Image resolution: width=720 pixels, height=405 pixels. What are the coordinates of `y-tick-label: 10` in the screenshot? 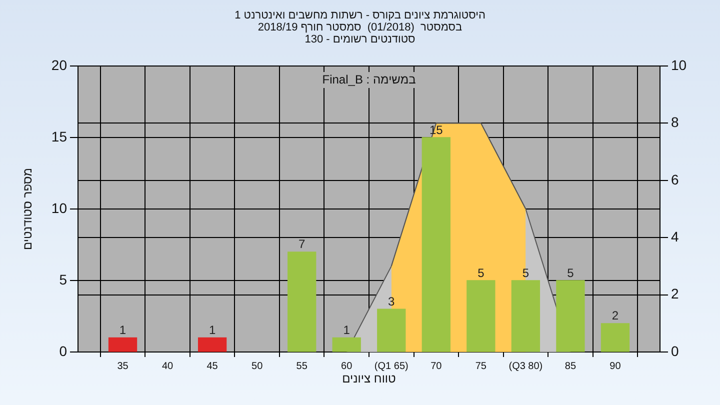 It's located at (59, 208).